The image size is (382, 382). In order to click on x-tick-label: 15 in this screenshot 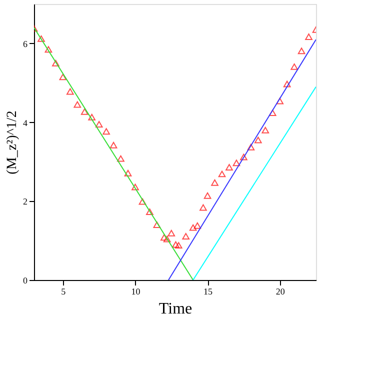, I will do `click(209, 291)`.